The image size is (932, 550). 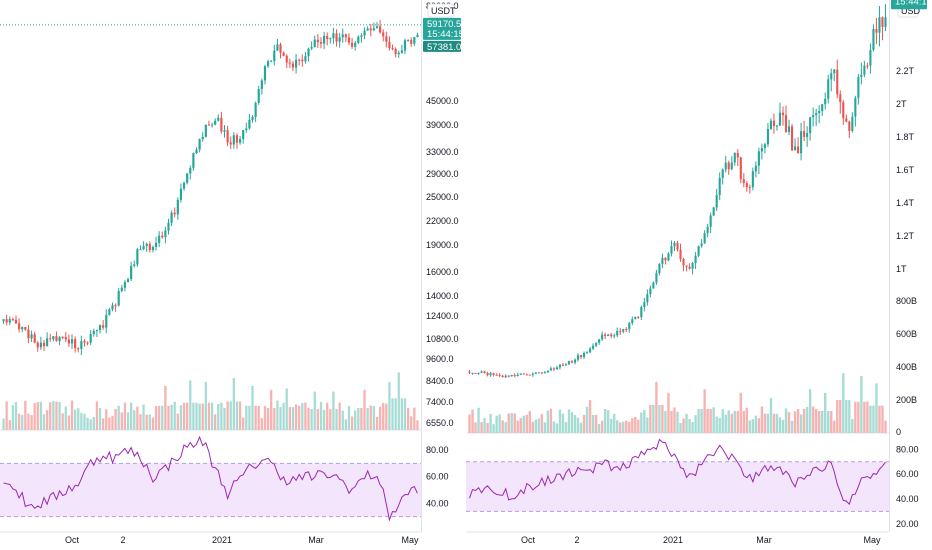 What do you see at coordinates (442, 46) in the screenshot?
I see `reference-price-badge` at bounding box center [442, 46].